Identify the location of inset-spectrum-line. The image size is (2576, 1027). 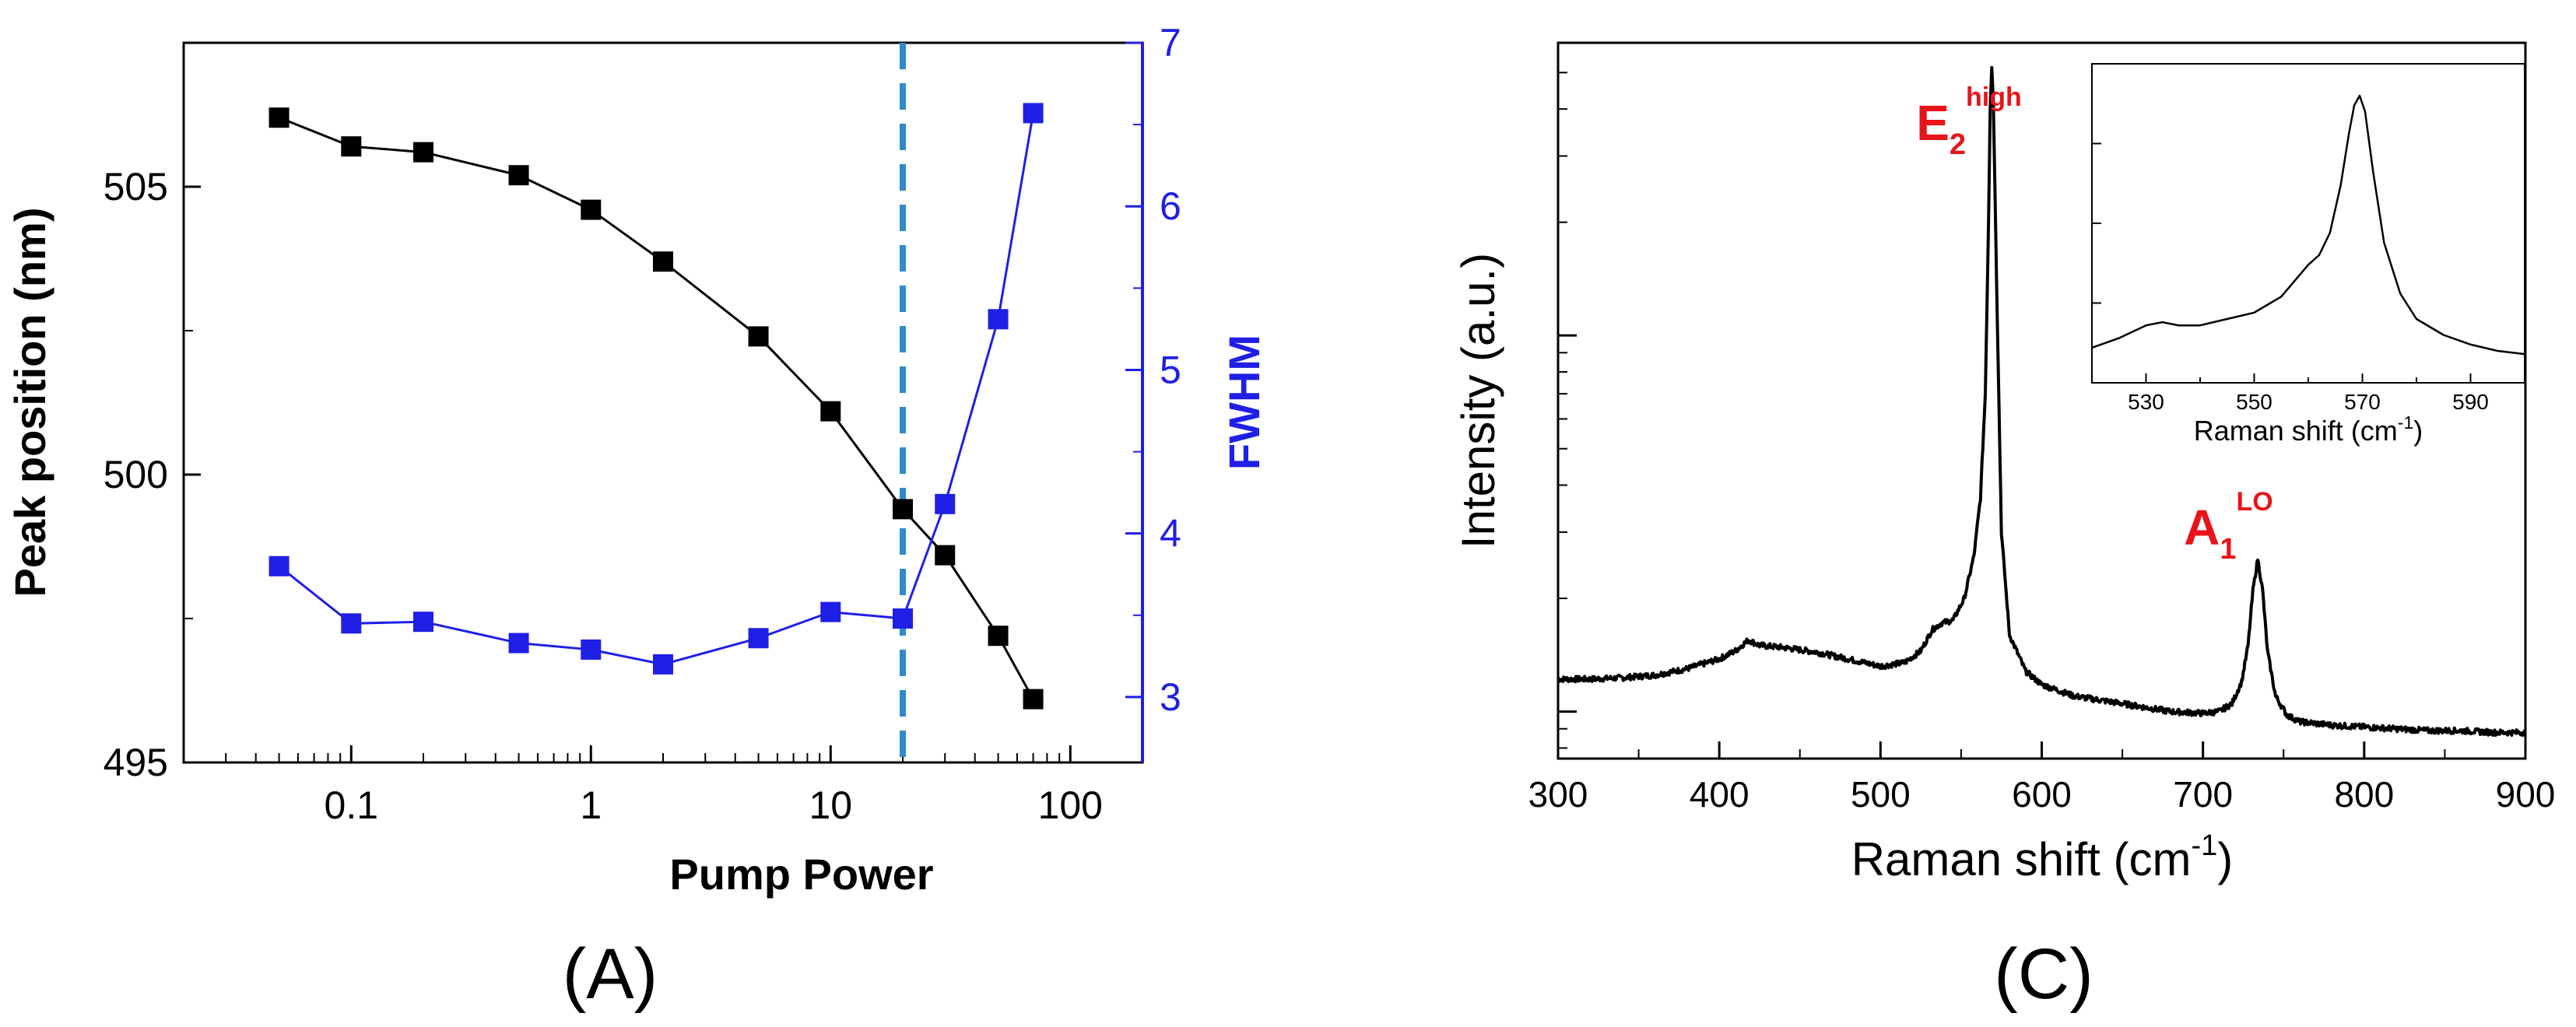
(2308, 225).